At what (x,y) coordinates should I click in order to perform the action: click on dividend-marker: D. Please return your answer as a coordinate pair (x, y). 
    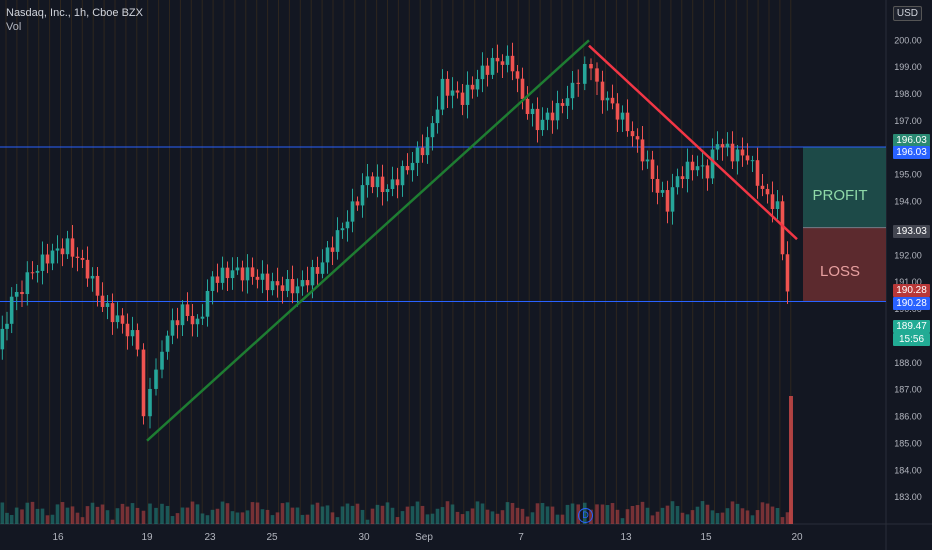
    Looking at the image, I should click on (585, 515).